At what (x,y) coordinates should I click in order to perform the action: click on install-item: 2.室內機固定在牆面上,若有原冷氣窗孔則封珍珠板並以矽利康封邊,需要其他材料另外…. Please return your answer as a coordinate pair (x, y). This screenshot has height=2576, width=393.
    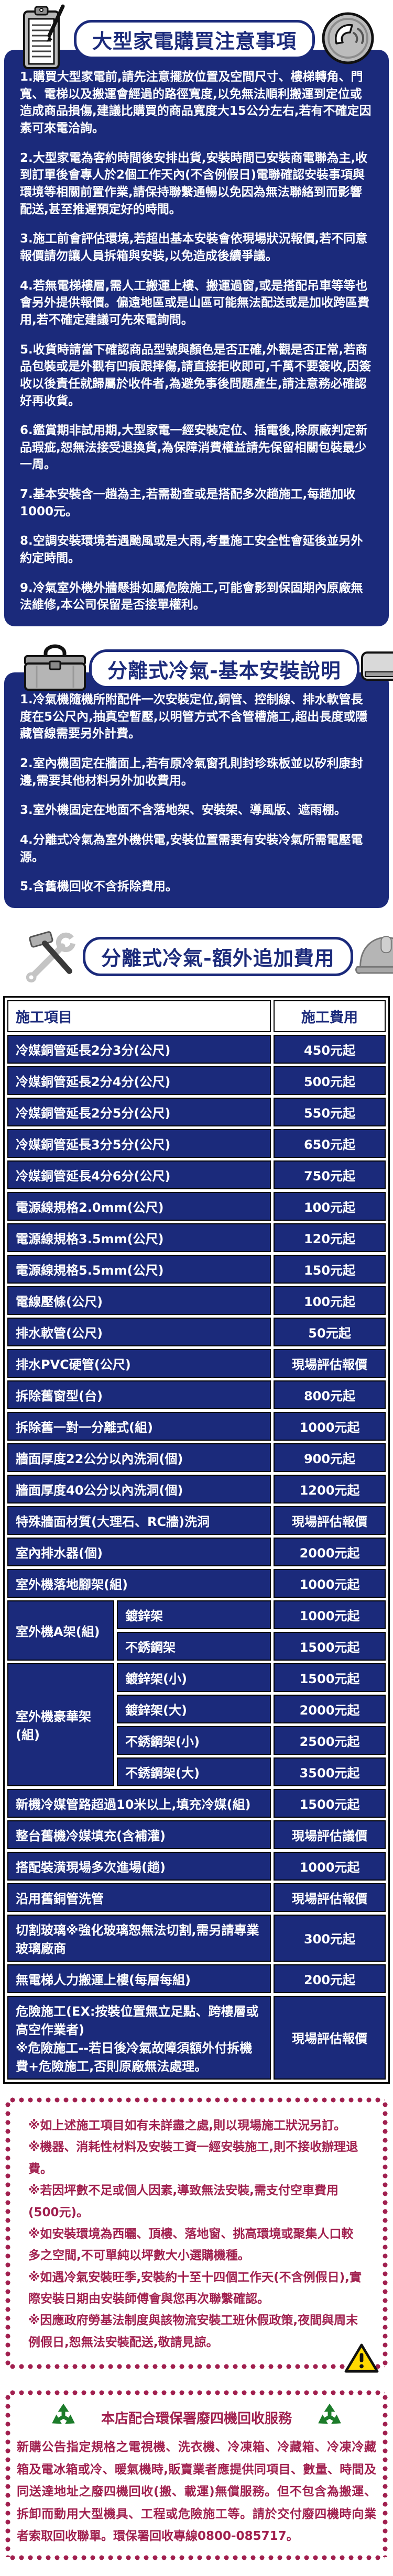
    Looking at the image, I should click on (192, 772).